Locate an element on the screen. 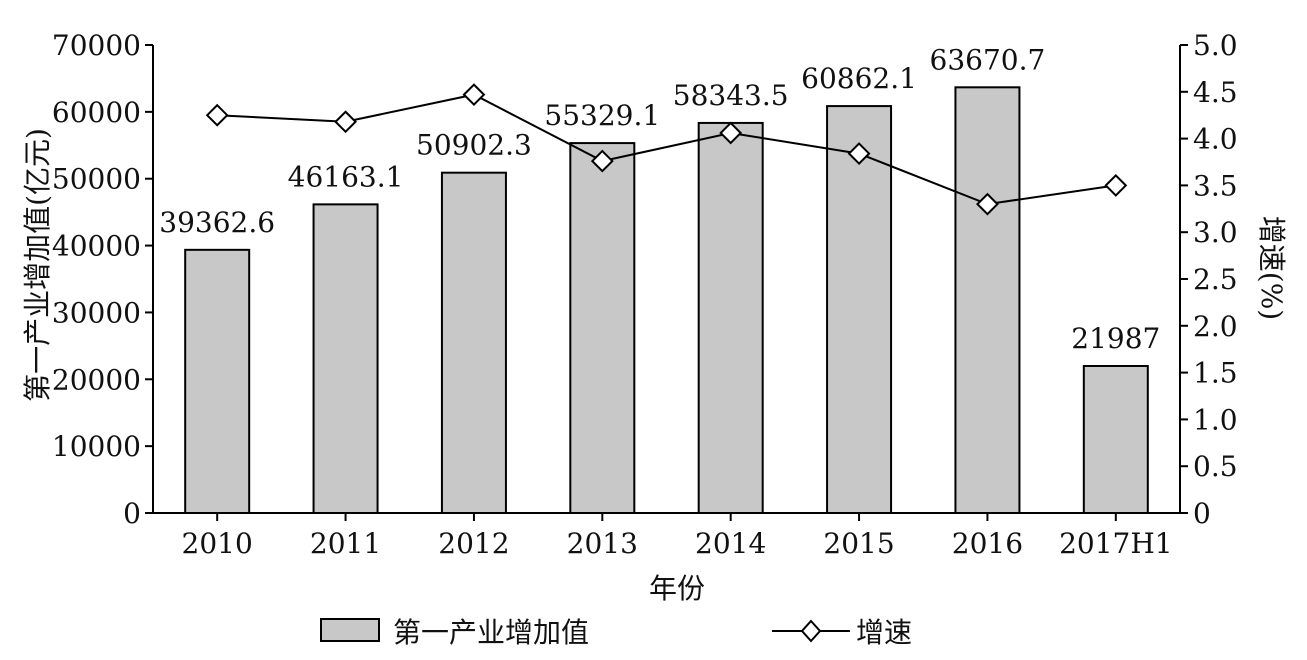 The image size is (1307, 660). legend: 第一产业增加值 增速 is located at coordinates (616, 632).